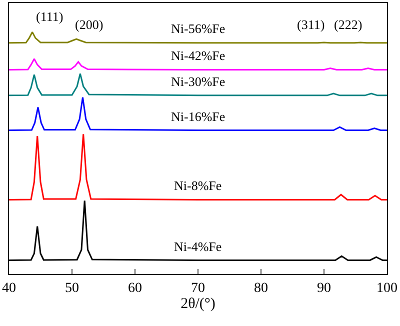 The image size is (400, 326). Describe the element at coordinates (198, 304) in the screenshot. I see `x-axis-title: 2θ/(°)` at that location.